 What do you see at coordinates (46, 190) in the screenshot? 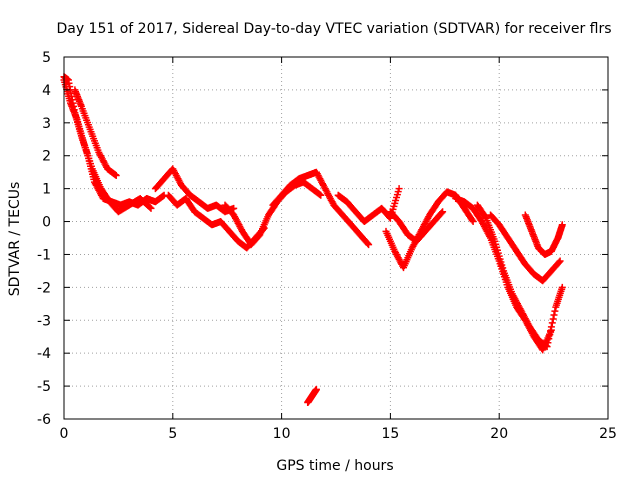
I see `y-tick-label: 1` at bounding box center [46, 190].